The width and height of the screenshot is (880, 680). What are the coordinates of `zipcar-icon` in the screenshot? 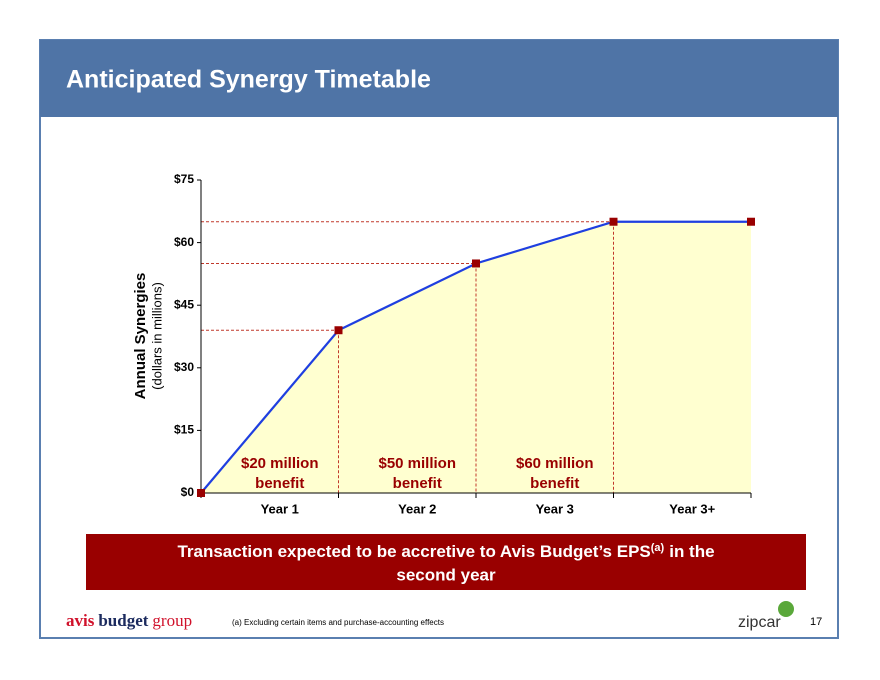 It's located at (786, 609).